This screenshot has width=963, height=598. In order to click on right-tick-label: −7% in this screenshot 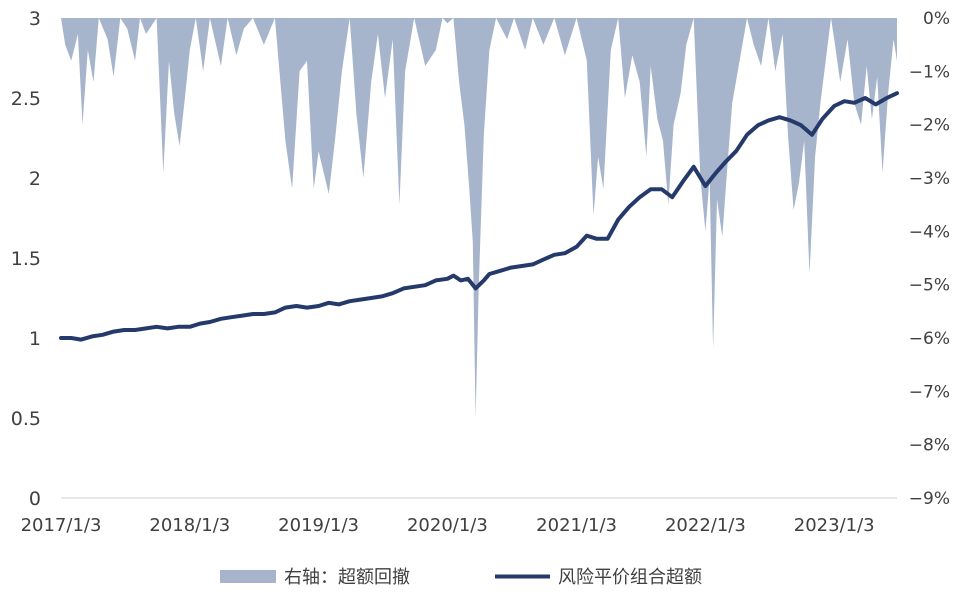, I will do `click(929, 392)`.